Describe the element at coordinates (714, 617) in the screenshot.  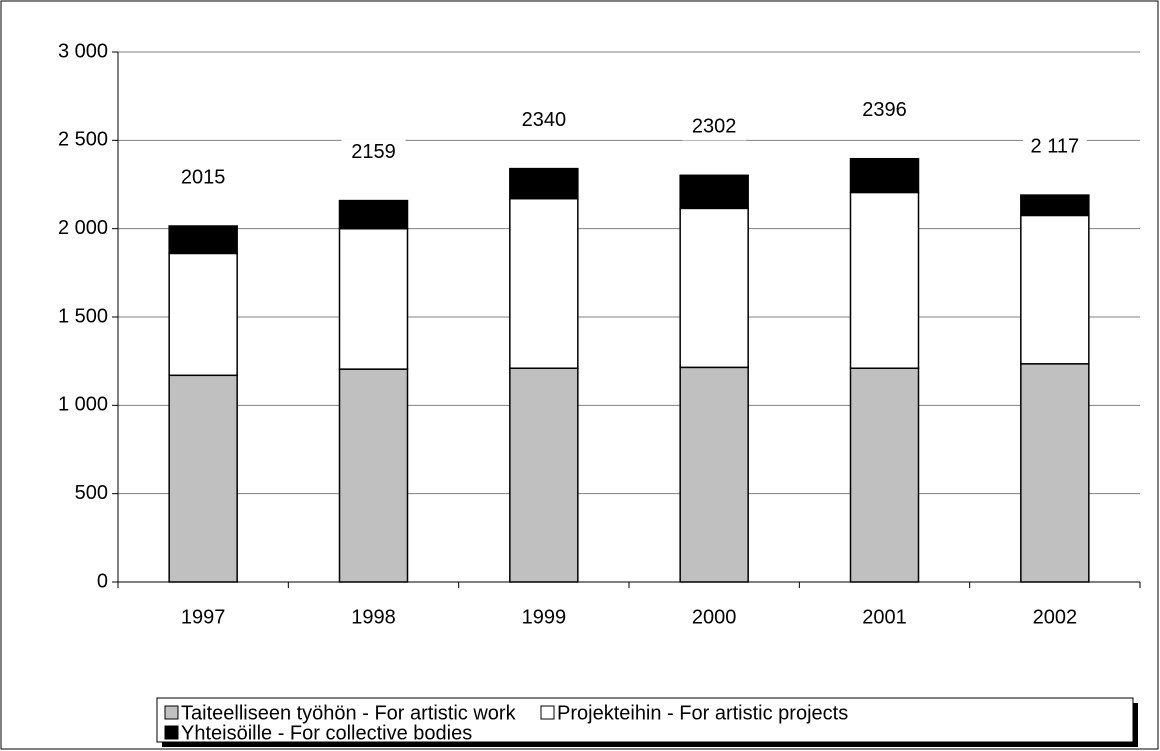
I see `x-tick-label: 2000` at that location.